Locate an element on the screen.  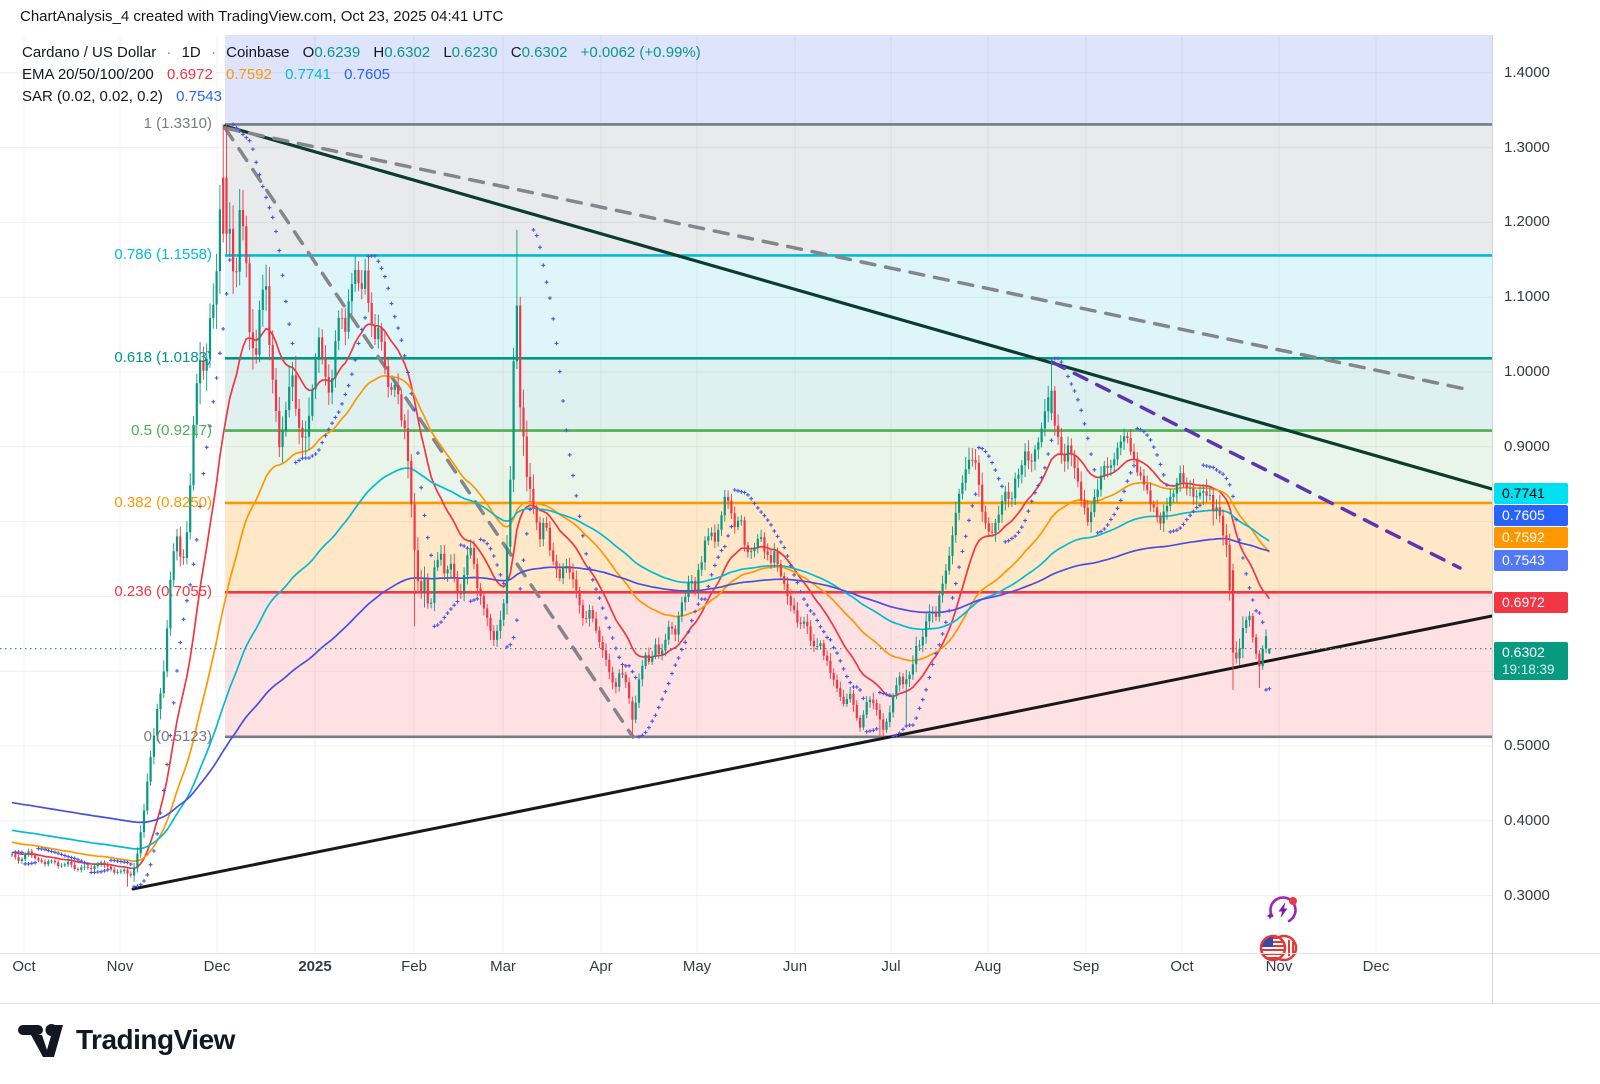
legend-sar-line: SAR (0.02, 0.02, 0.2) 0.7543 is located at coordinates (361, 97).